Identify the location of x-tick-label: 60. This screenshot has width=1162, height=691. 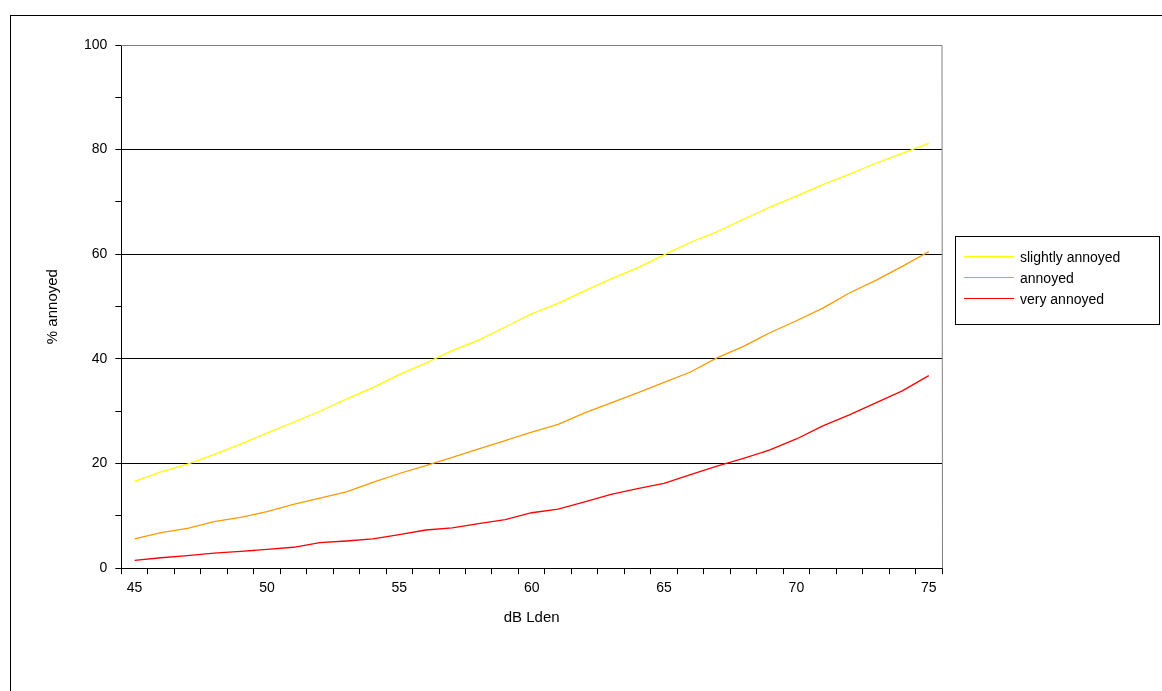
(531, 587).